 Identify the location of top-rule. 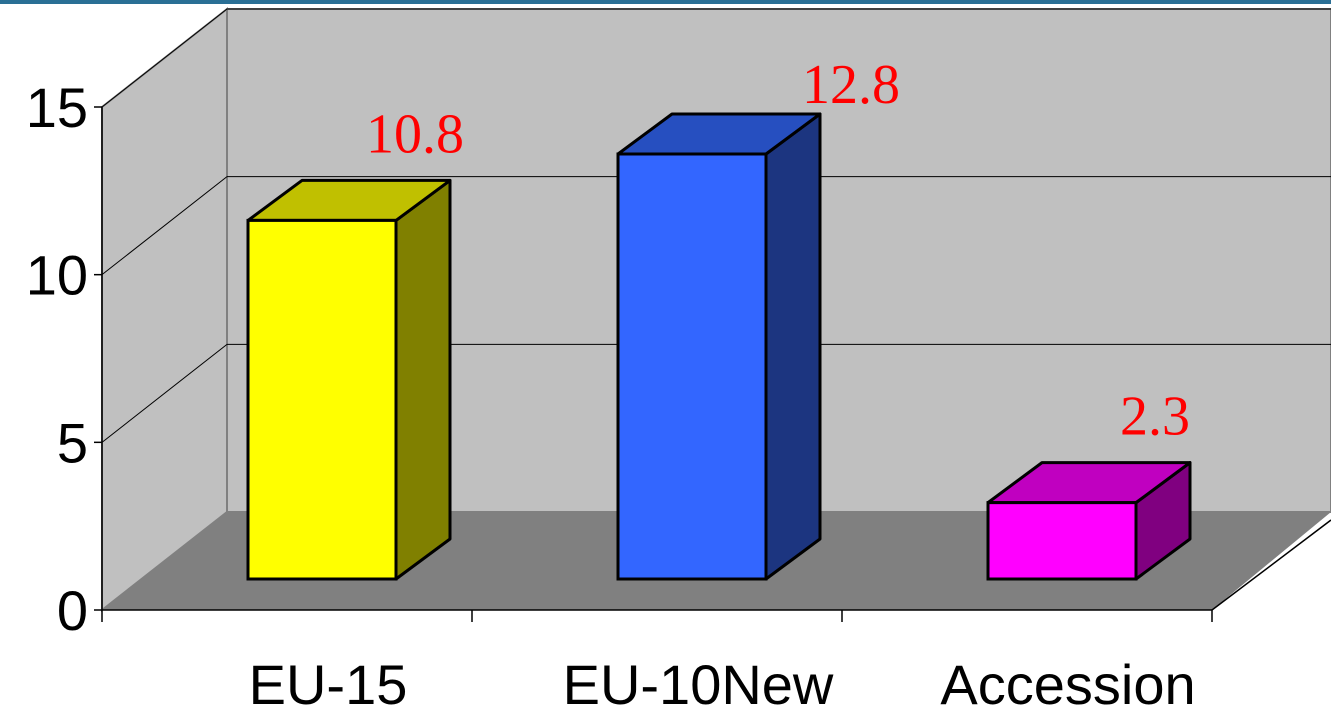
(665, 2).